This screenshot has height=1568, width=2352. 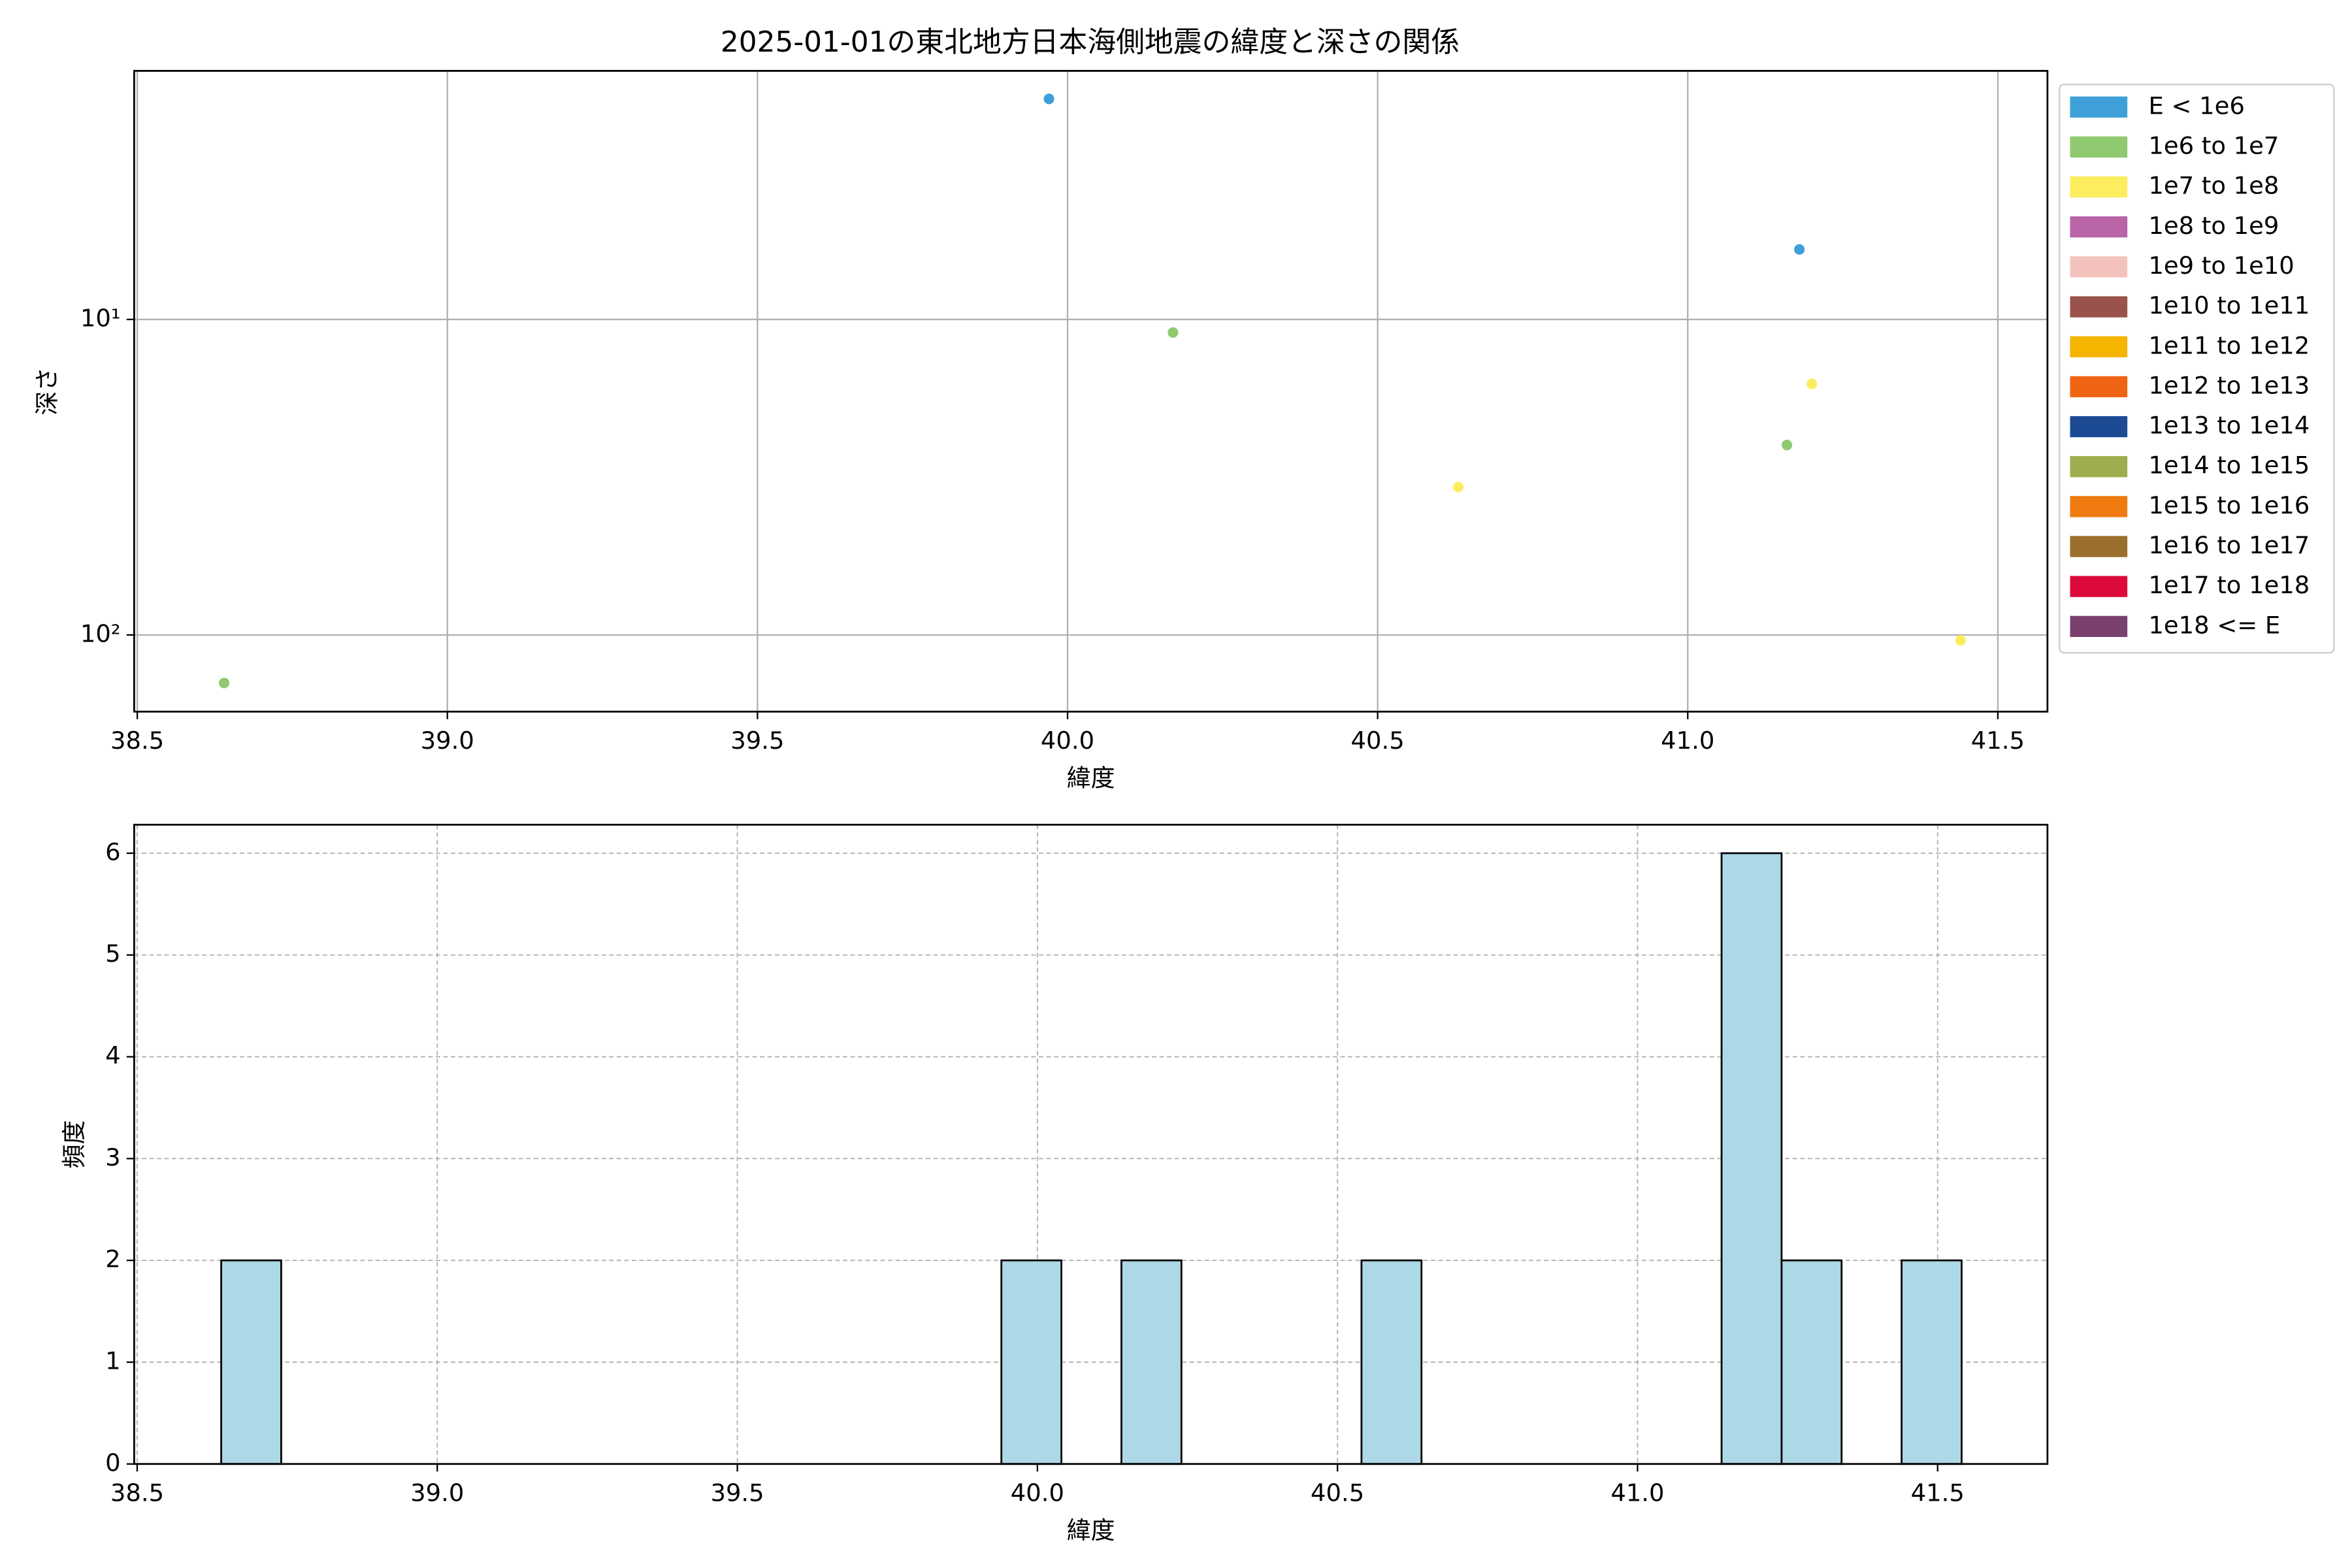 What do you see at coordinates (2229, 426) in the screenshot?
I see `legend-label: 1e13 to 1e14` at bounding box center [2229, 426].